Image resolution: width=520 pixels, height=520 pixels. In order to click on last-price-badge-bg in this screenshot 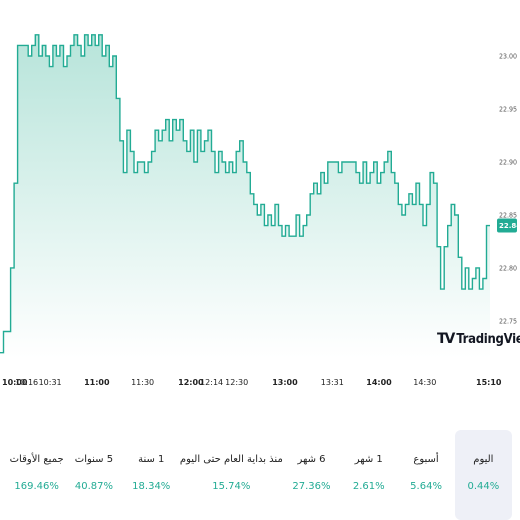, I will do `click(507, 225)`.